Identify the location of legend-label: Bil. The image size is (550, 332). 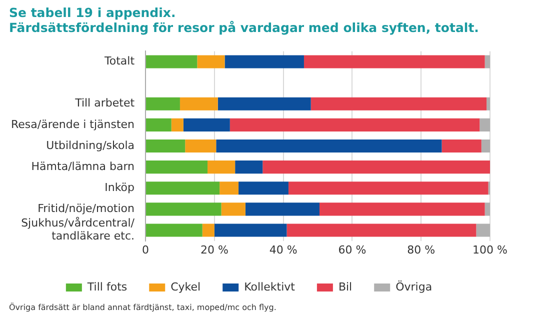
(345, 287).